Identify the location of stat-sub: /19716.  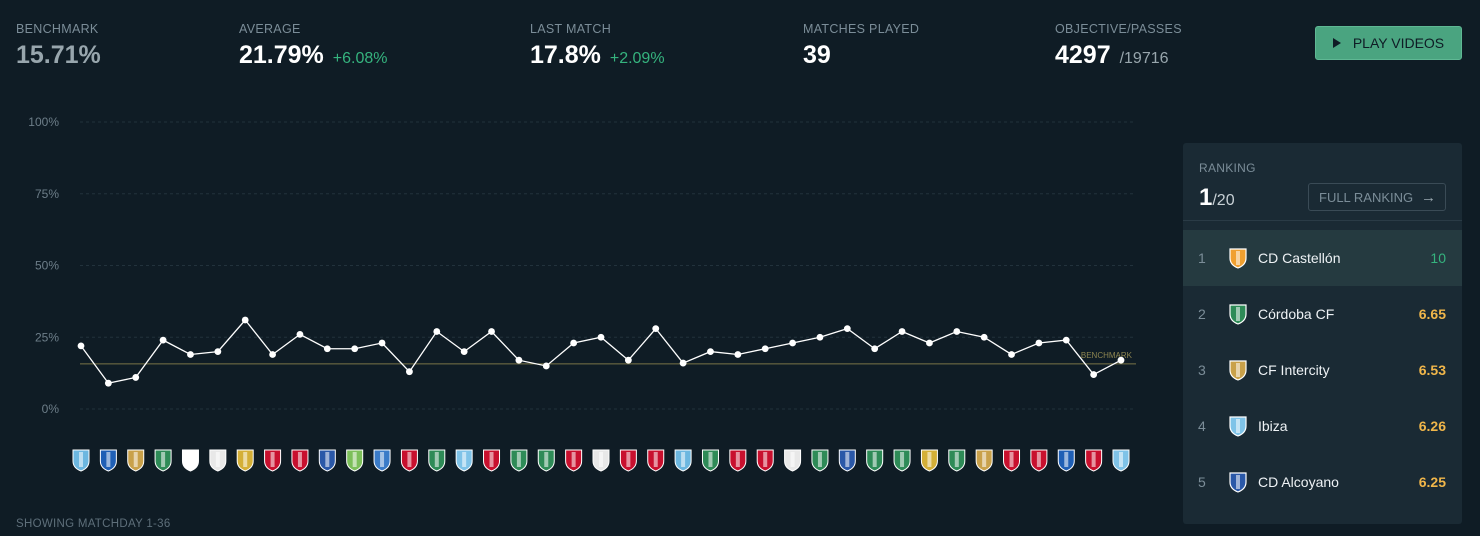
(1144, 58).